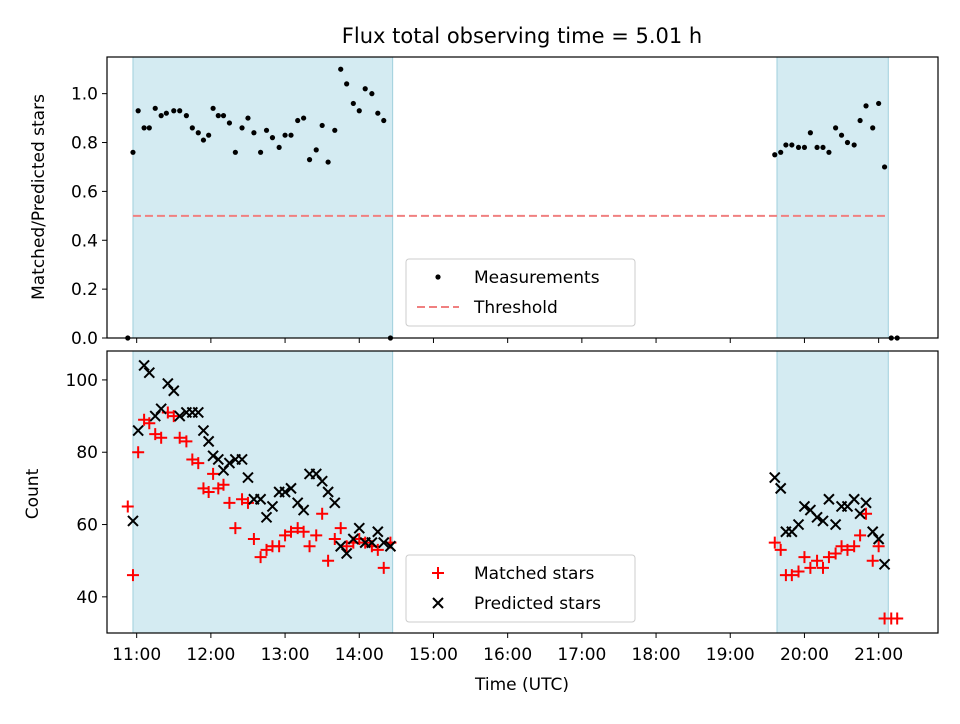 The image size is (960, 724). Describe the element at coordinates (537, 278) in the screenshot. I see `legend-measurements-label: Measurements` at that location.